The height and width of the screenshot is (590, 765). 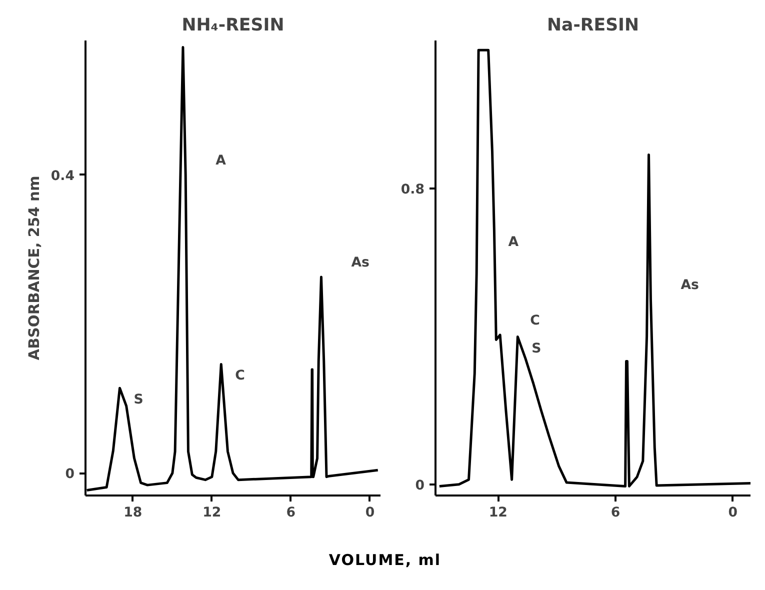 I want to click on x-axis-title: VOLUME, ml, so click(x=385, y=560).